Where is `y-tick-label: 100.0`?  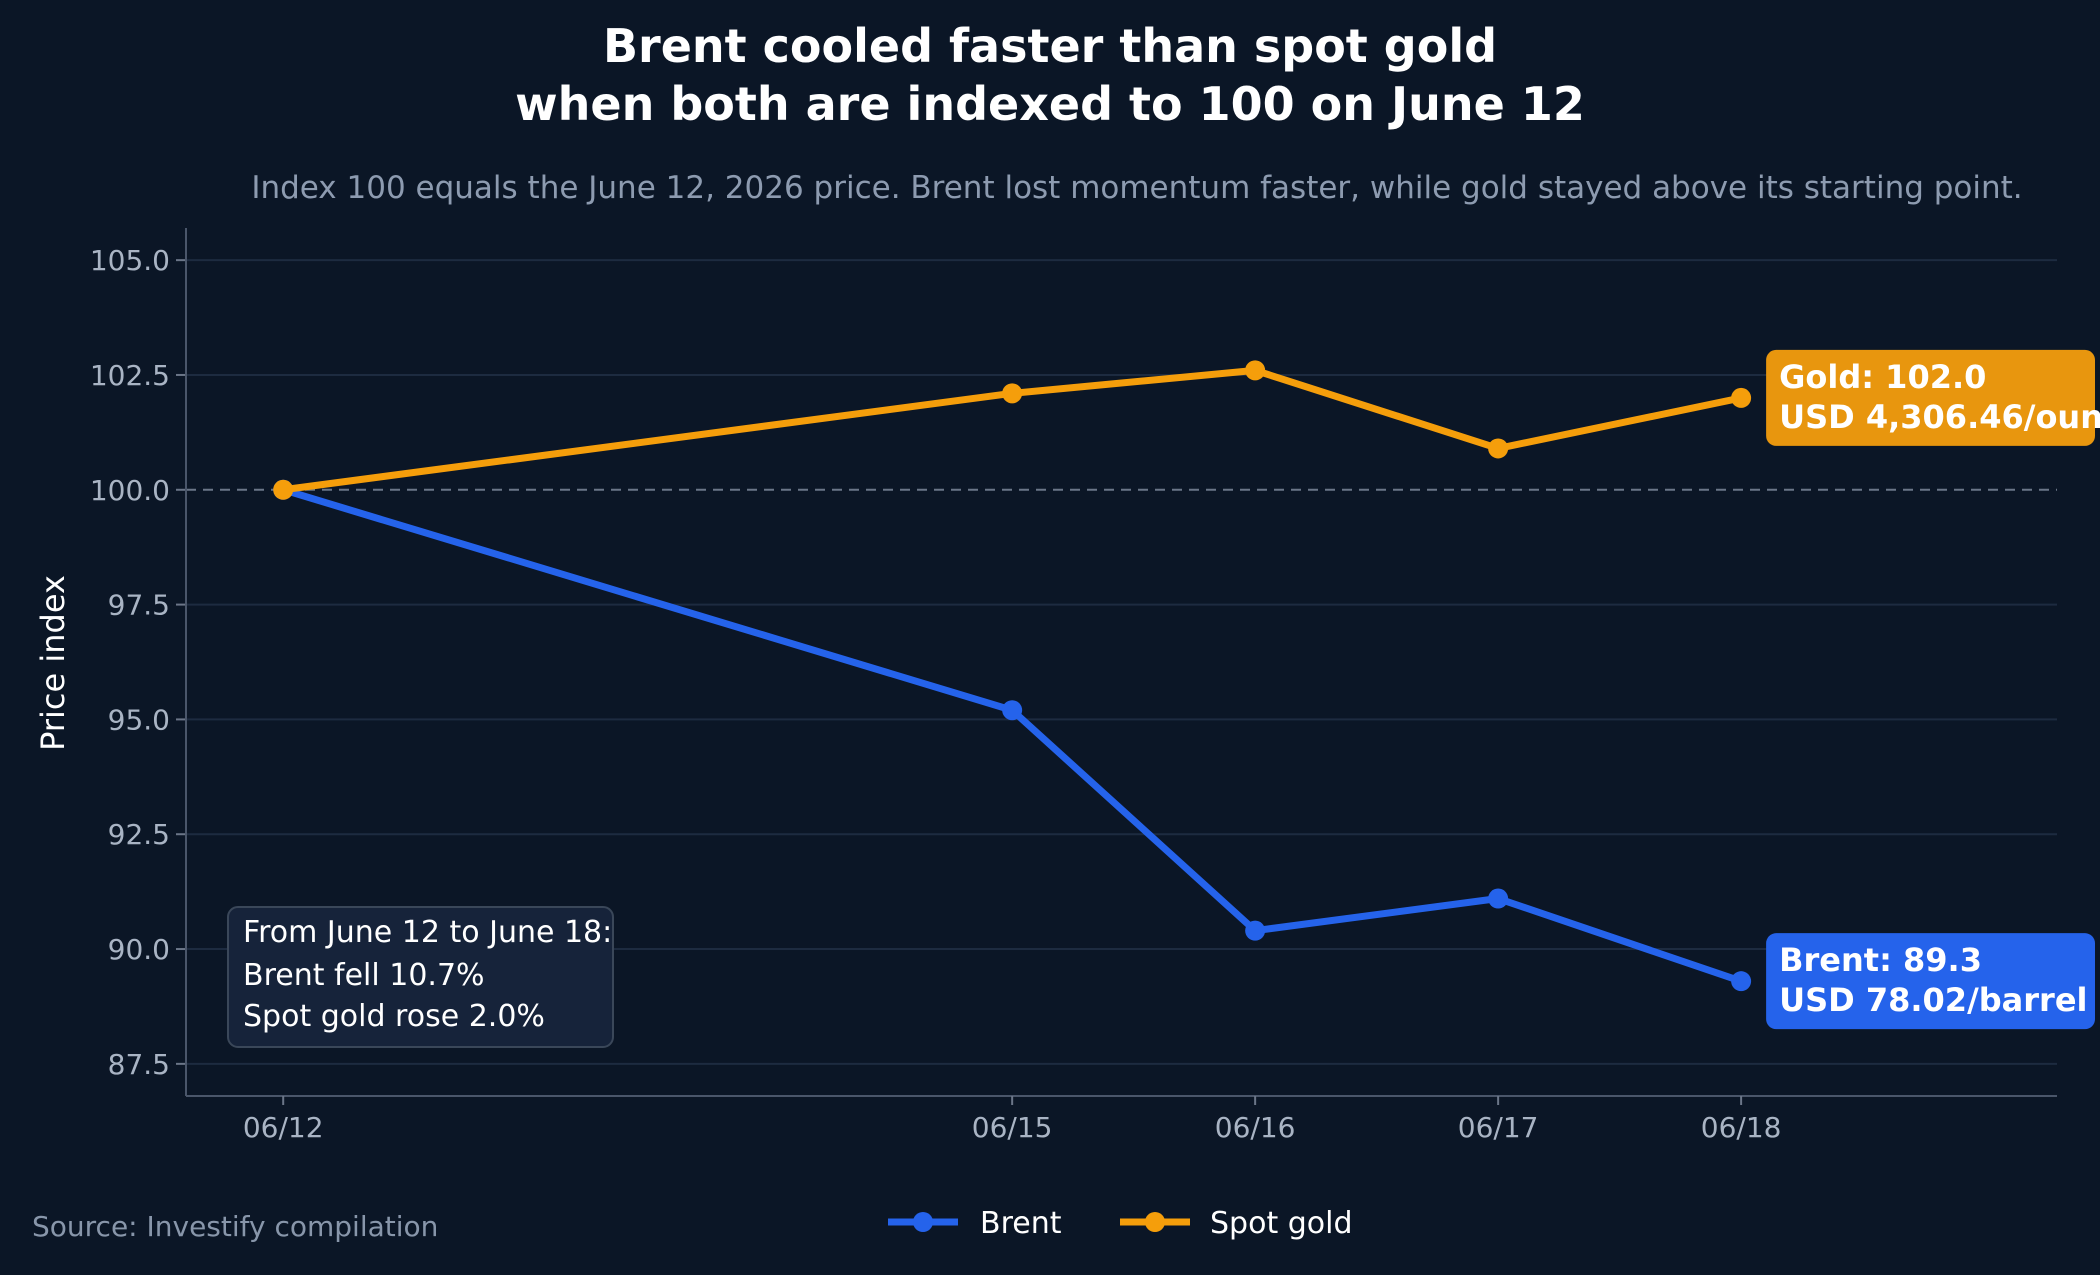
y-tick-label: 100.0 is located at coordinates (130, 490).